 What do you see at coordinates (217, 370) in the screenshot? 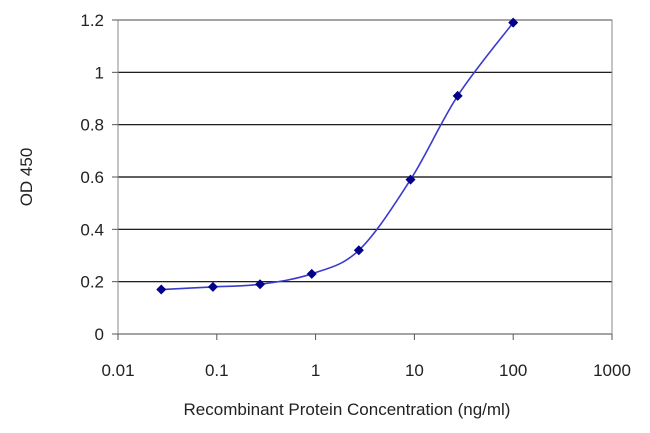
I see `x-tick-label-1: 0.1` at bounding box center [217, 370].